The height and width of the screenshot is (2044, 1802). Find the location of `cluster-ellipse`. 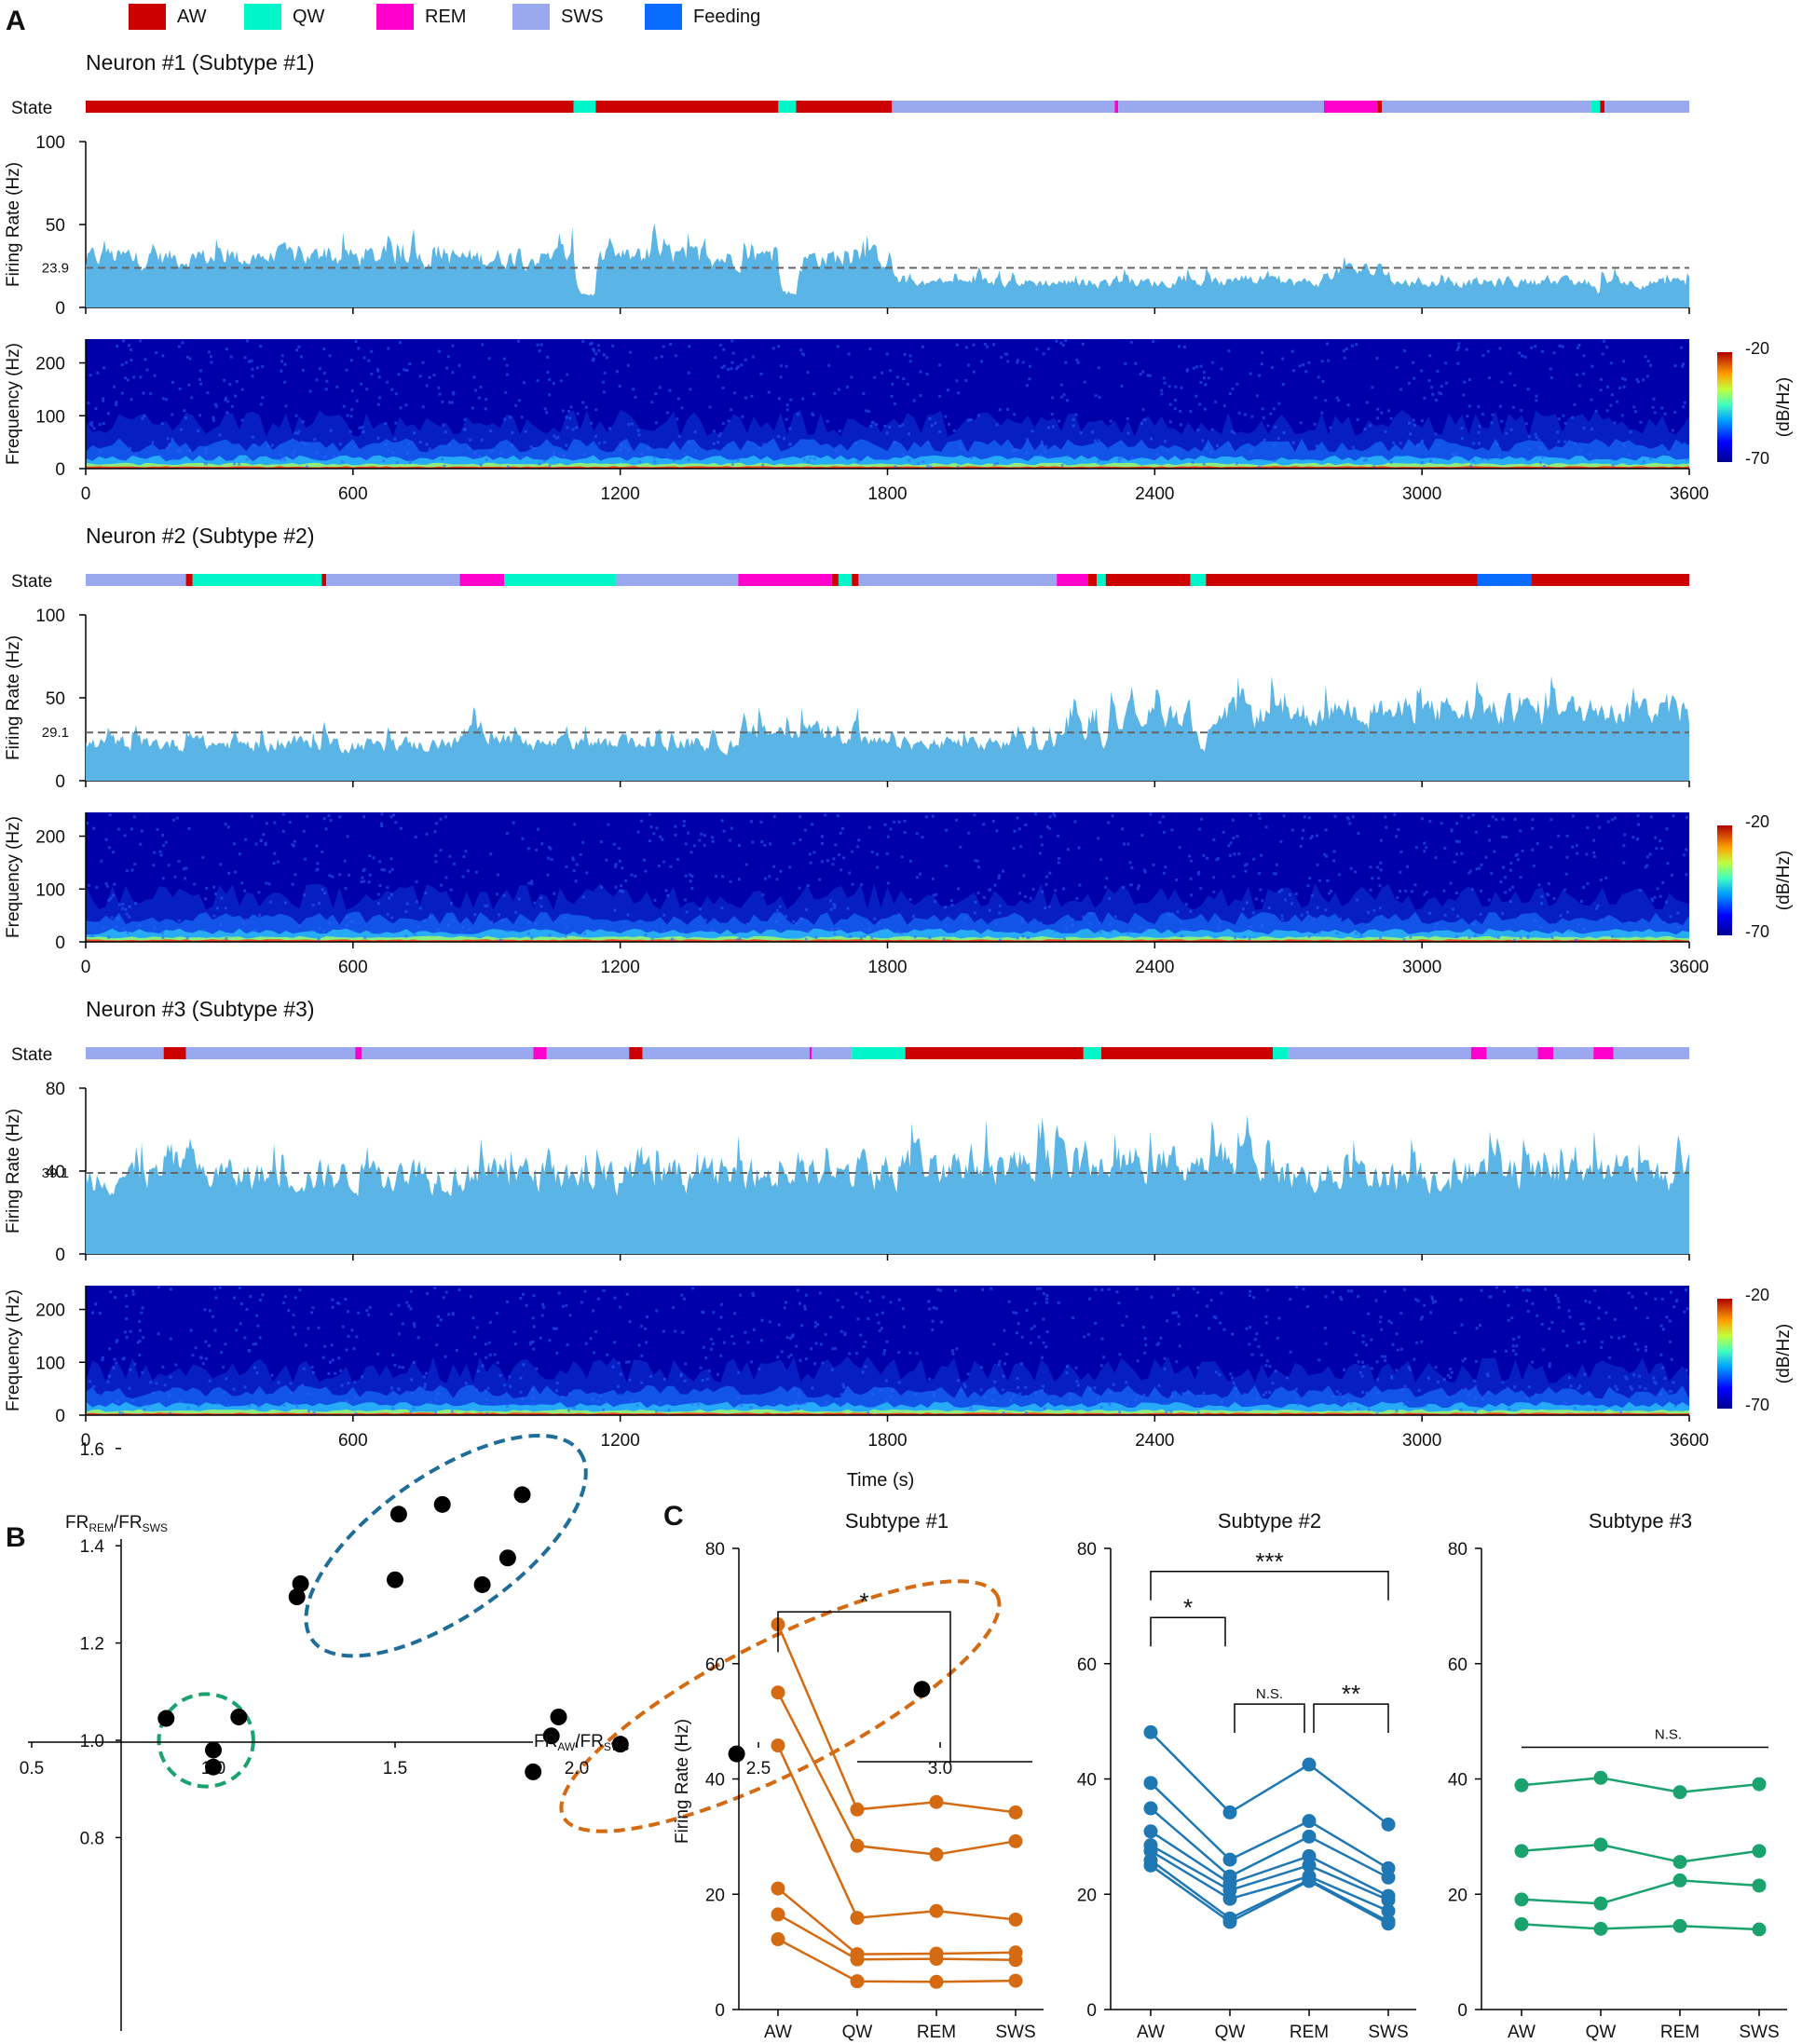

cluster-ellipse is located at coordinates (446, 1545).